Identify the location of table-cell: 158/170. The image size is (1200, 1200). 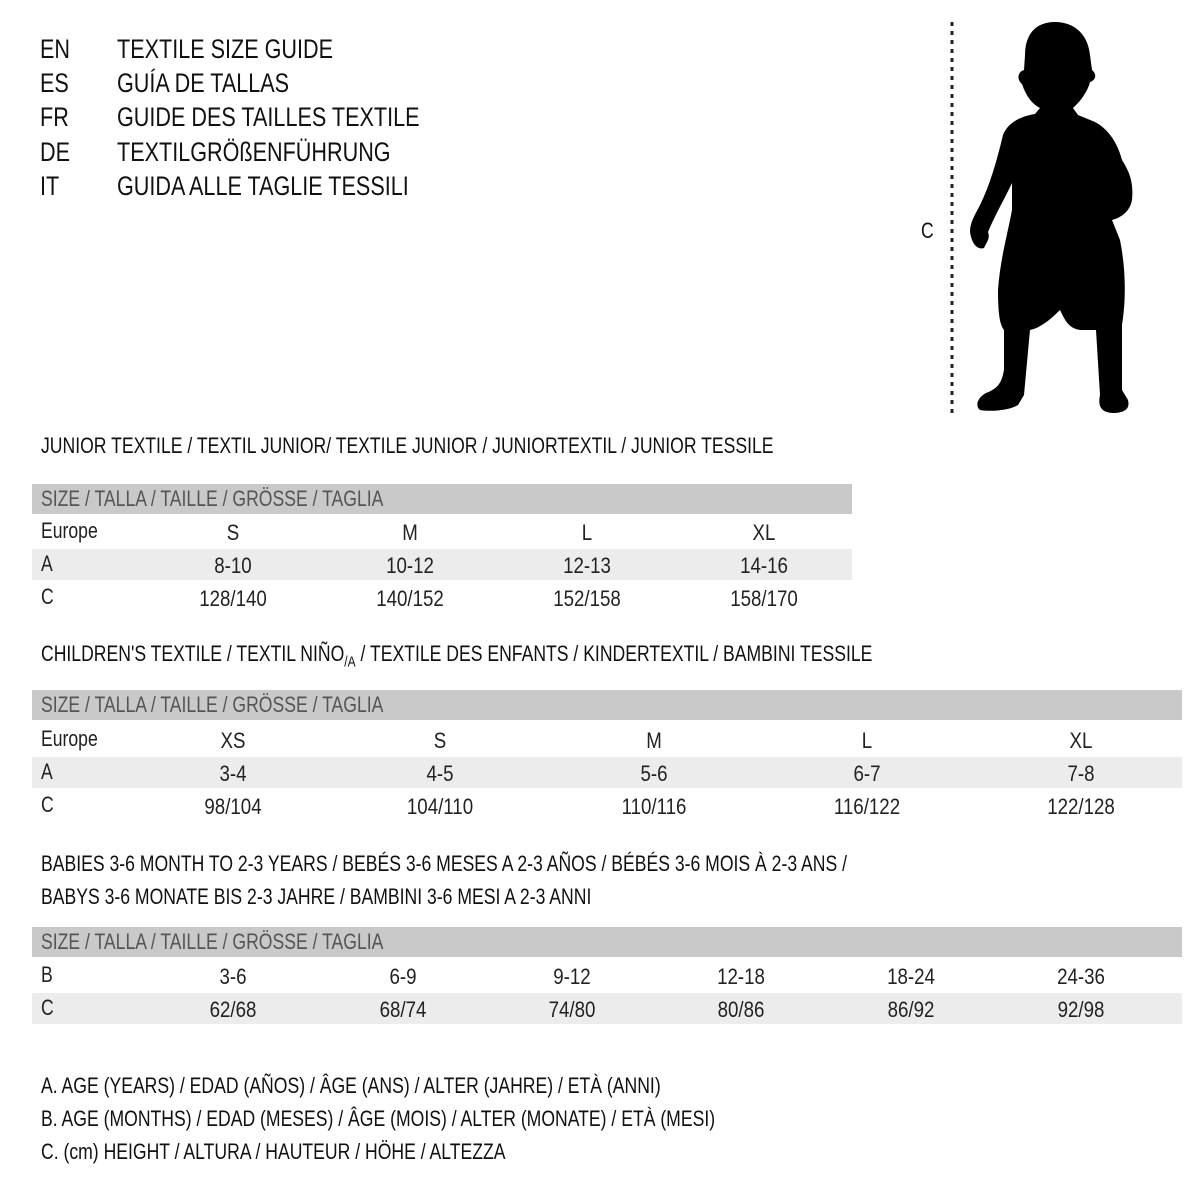
(764, 598).